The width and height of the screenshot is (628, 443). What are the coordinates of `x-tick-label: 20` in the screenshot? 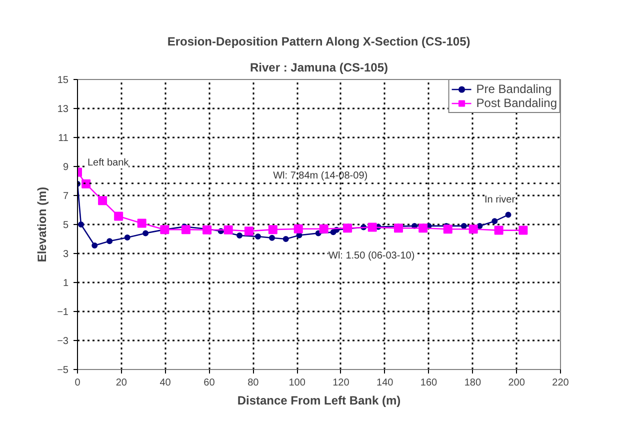 It's located at (122, 383).